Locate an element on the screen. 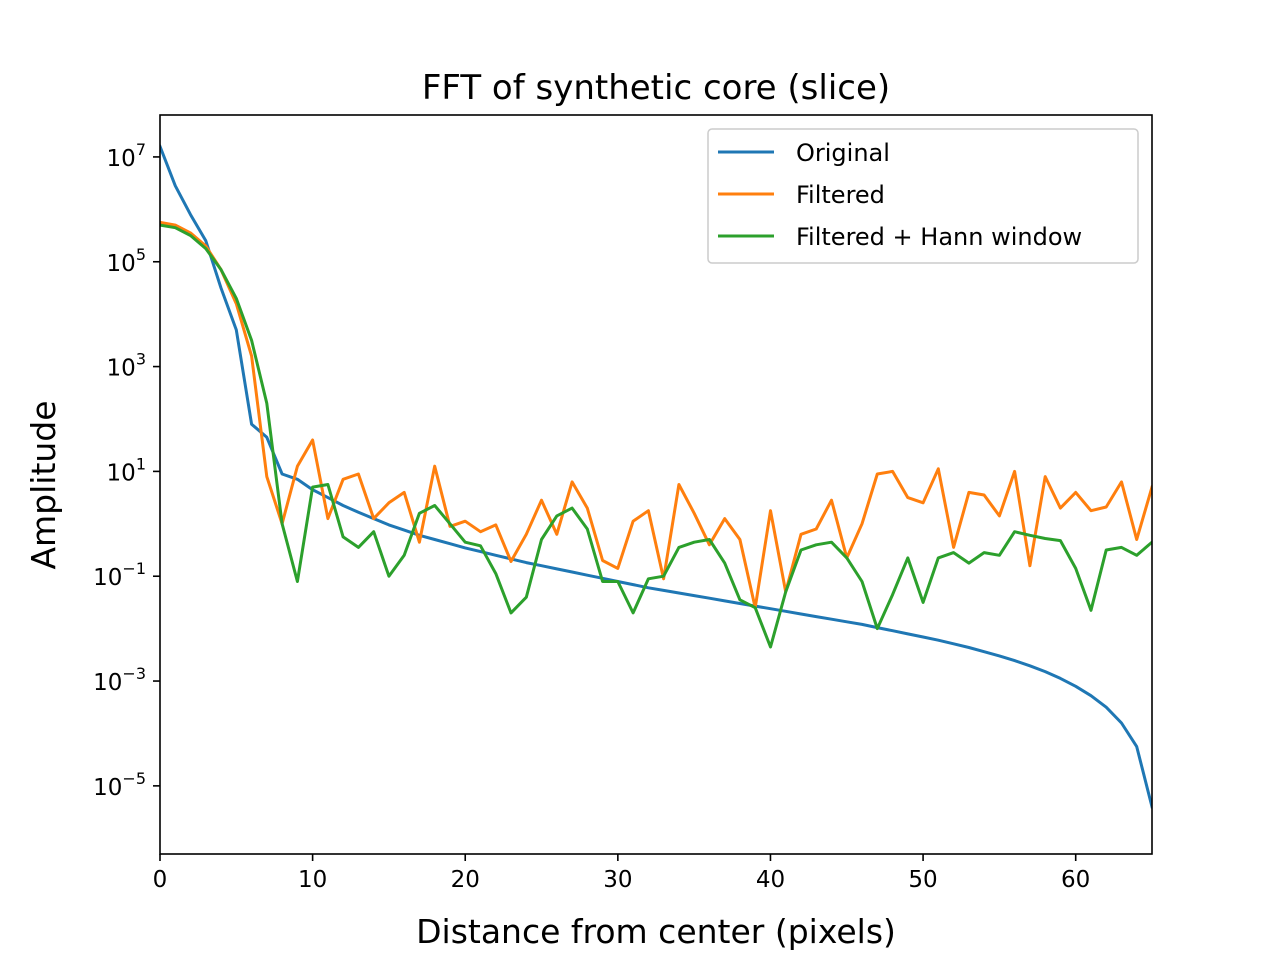  legend-label-1: Filtered is located at coordinates (840, 195).